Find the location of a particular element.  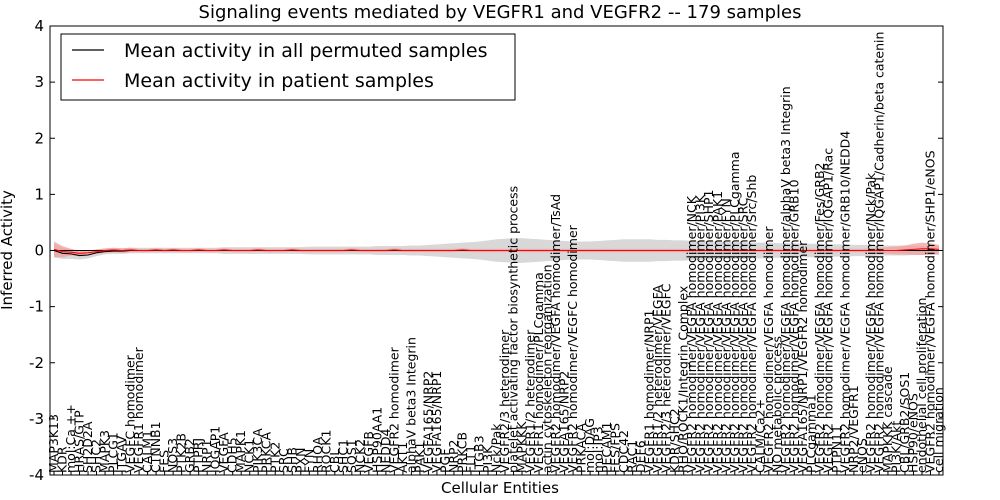

y-tick-label: -1 is located at coordinates (36, 307).